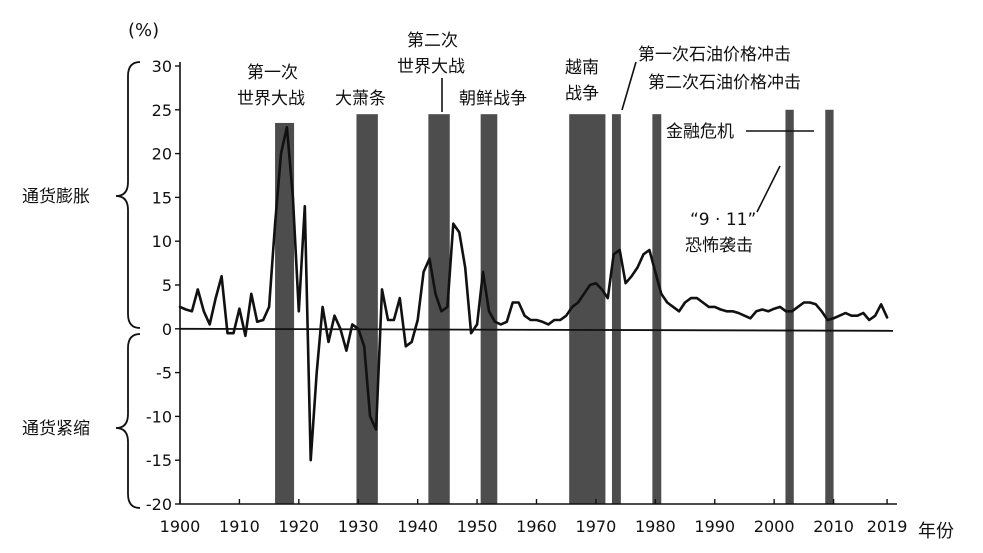  What do you see at coordinates (431, 67) in the screenshot?
I see `ww2-label-line2: 世界大战` at bounding box center [431, 67].